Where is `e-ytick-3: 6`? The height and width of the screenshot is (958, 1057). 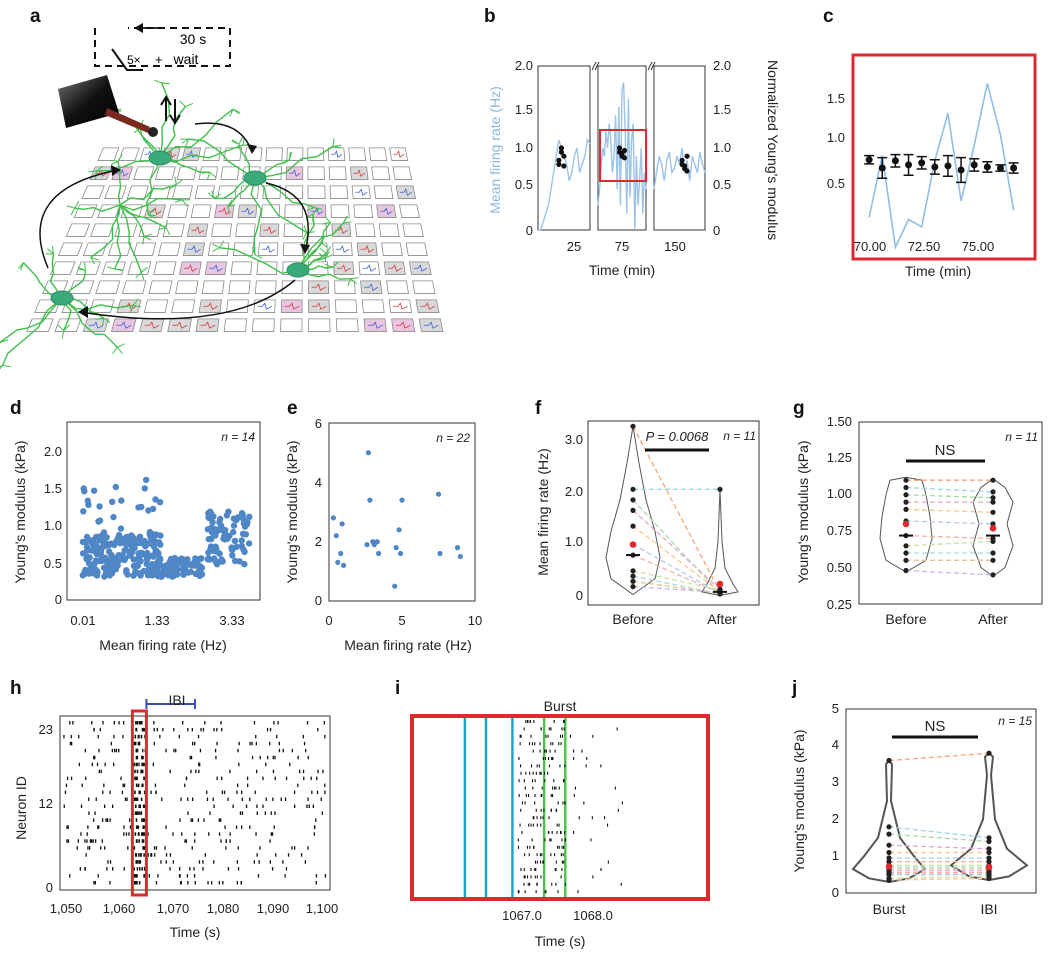 e-ytick-3: 6 is located at coordinates (318, 423).